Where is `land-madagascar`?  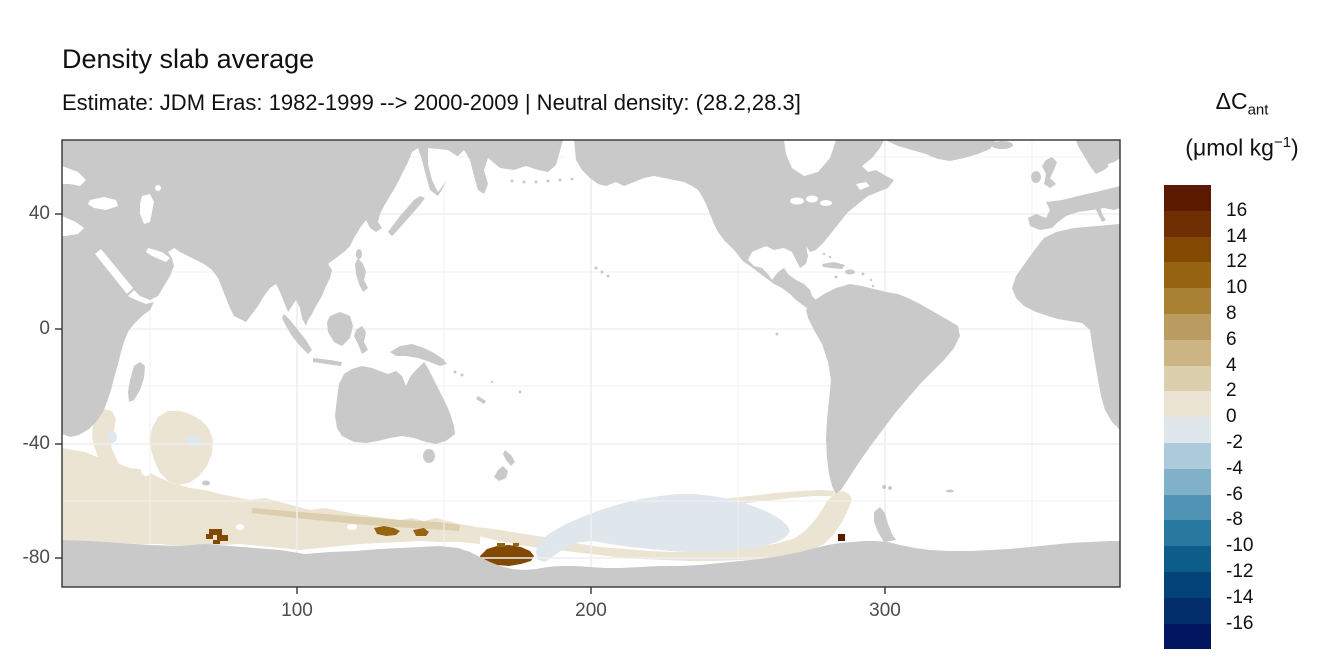 land-madagascar is located at coordinates (136, 382).